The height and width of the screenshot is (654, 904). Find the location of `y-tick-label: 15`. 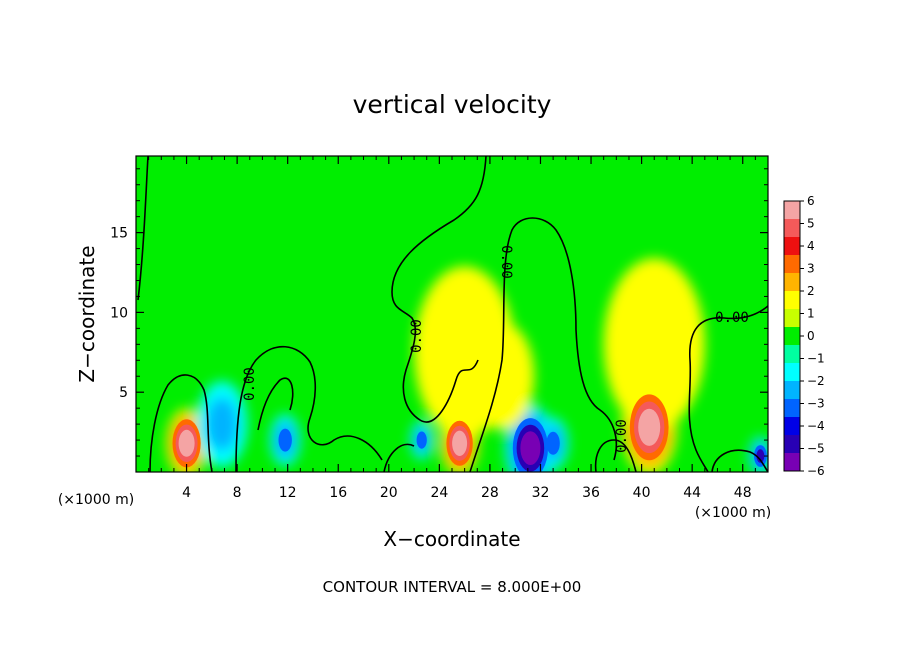

y-tick-label: 15 is located at coordinates (119, 234).